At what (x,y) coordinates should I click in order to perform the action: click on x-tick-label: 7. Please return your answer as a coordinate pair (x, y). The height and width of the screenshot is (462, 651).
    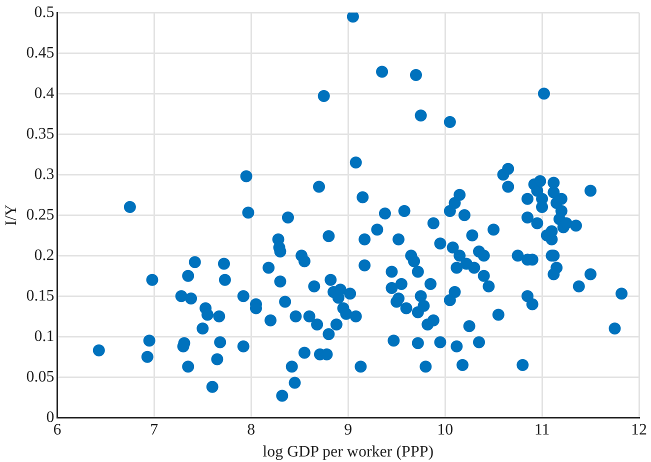
    Looking at the image, I should click on (154, 429).